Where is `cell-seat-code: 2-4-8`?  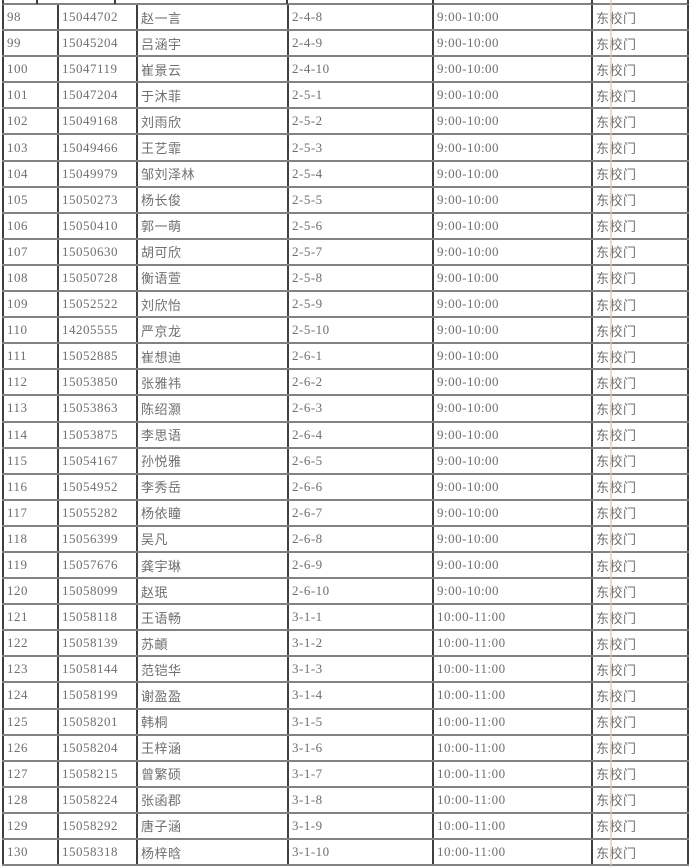 cell-seat-code: 2-4-8 is located at coordinates (361, 18).